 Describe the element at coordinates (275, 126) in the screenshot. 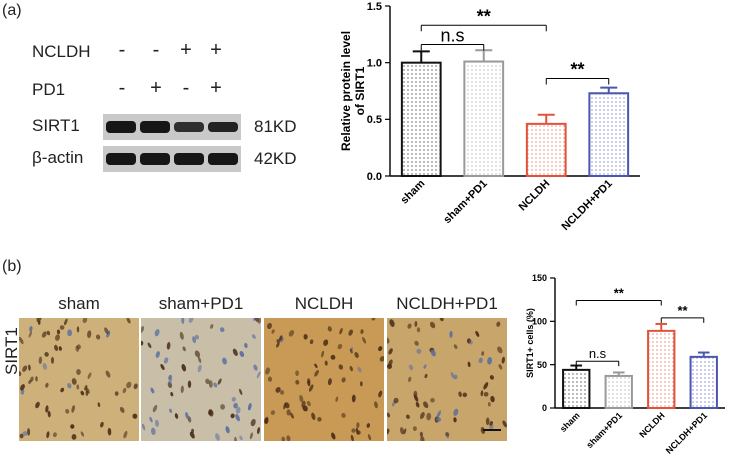

I see `molecular-weight-label: 81KD` at that location.